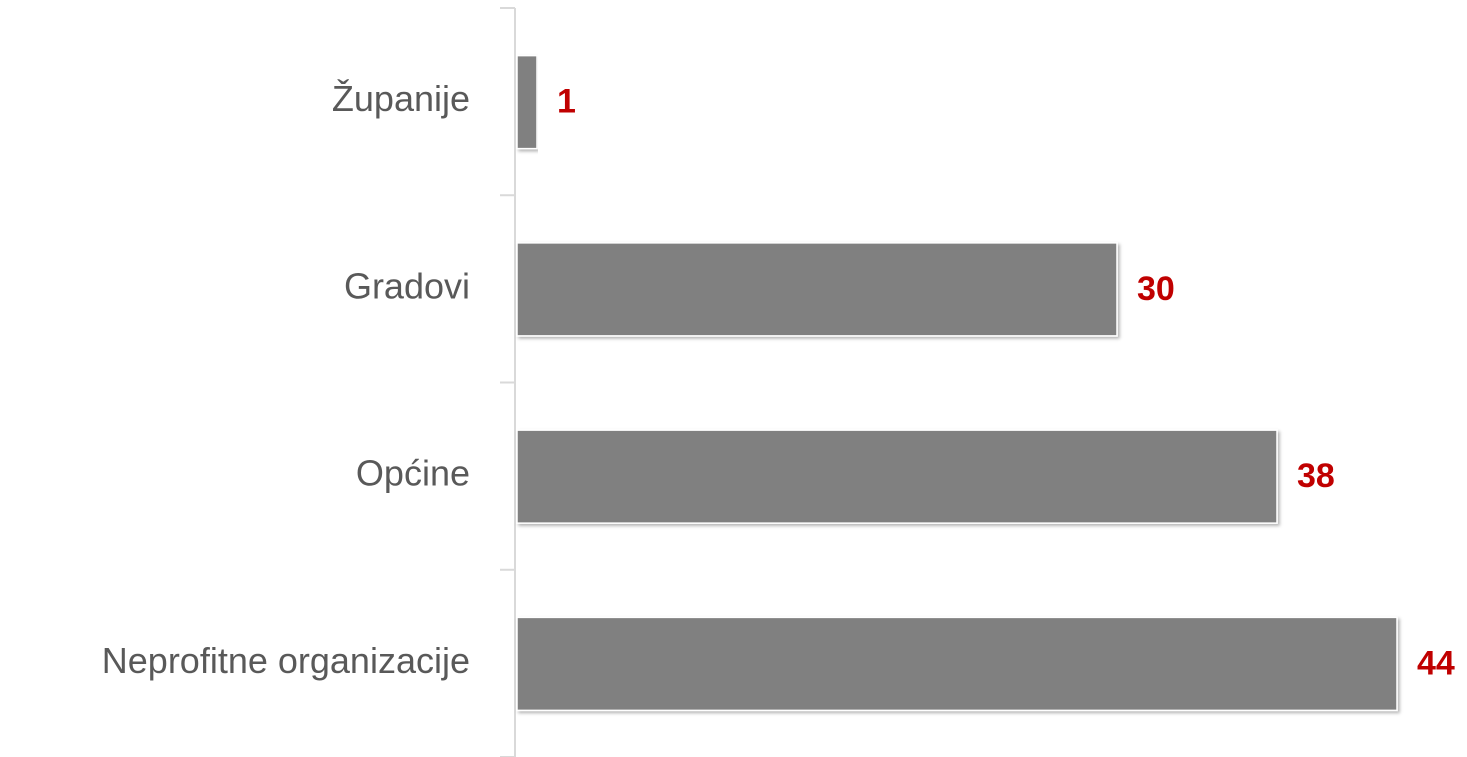  What do you see at coordinates (401, 98) in the screenshot?
I see `category-label: Županije` at bounding box center [401, 98].